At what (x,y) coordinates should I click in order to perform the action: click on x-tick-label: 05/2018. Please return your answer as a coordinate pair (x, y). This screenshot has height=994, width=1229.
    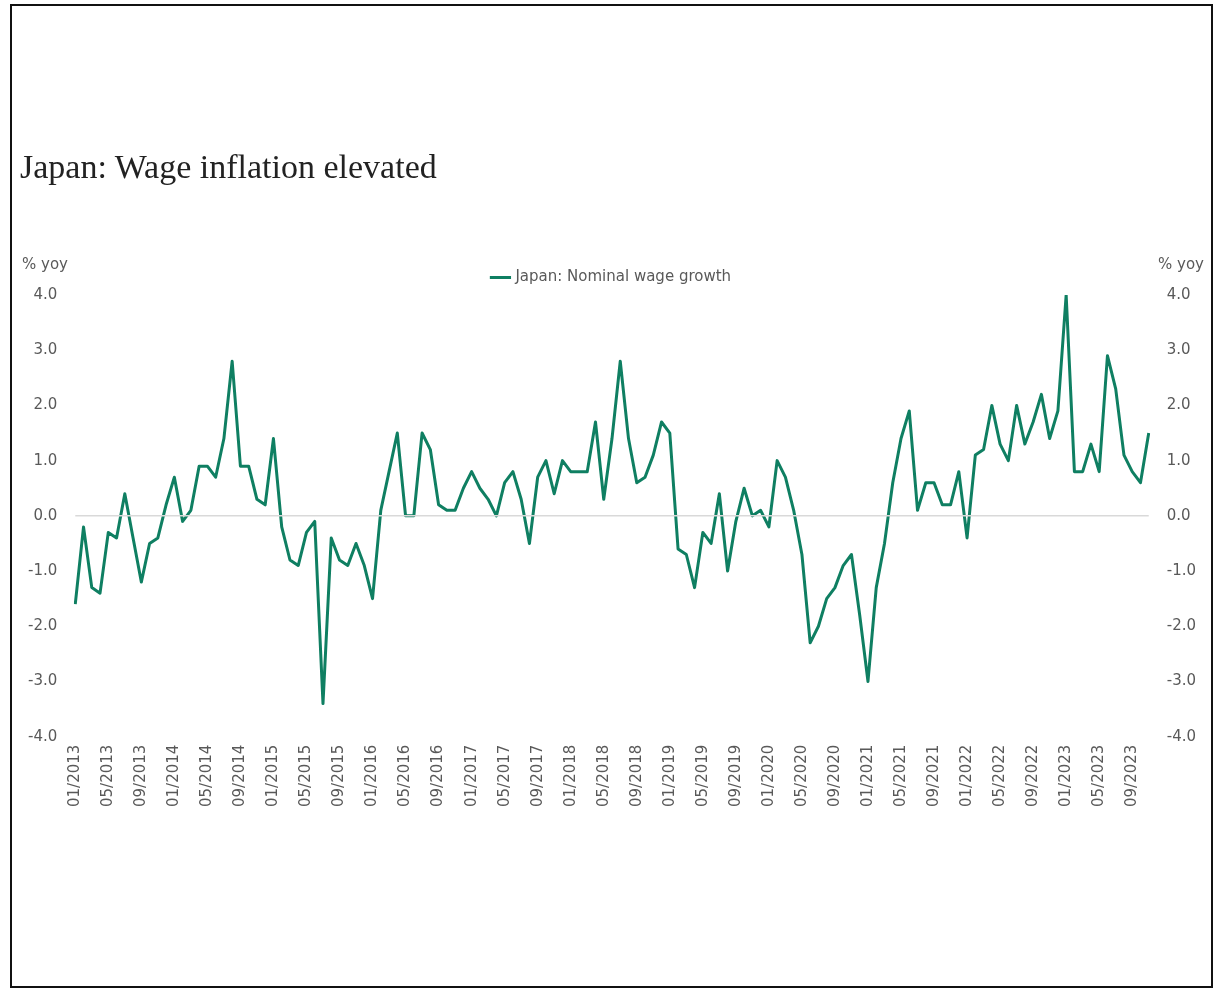
    Looking at the image, I should click on (602, 776).